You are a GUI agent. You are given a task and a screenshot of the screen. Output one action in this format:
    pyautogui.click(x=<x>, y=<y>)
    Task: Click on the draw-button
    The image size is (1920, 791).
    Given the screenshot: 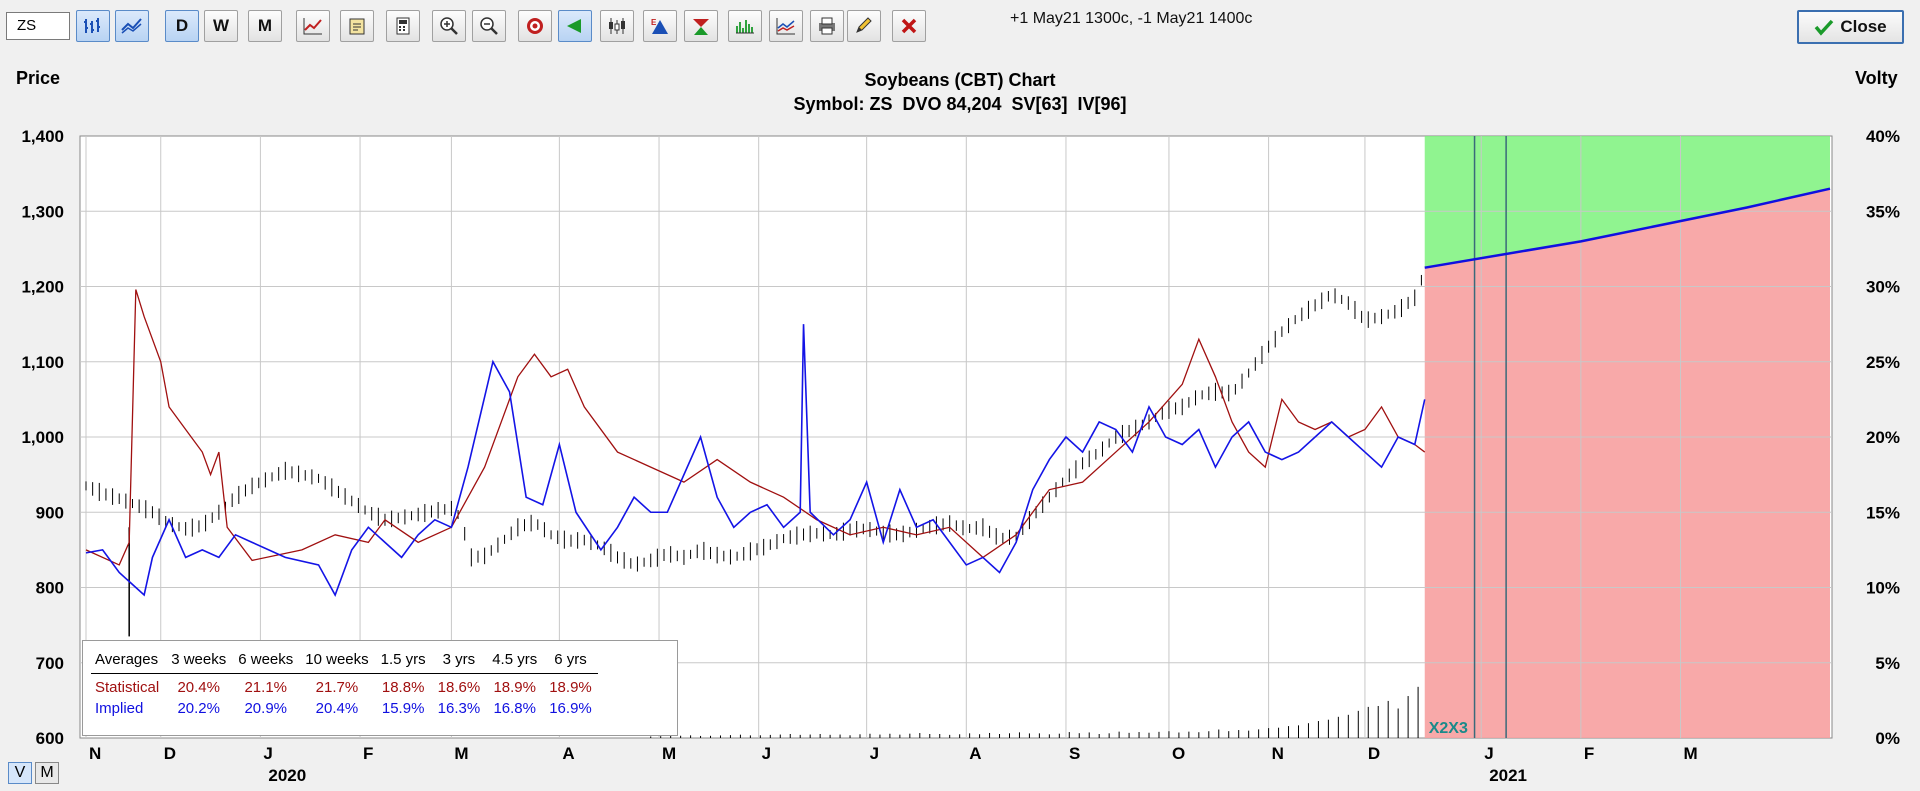 What is the action you would take?
    pyautogui.click(x=864, y=26)
    